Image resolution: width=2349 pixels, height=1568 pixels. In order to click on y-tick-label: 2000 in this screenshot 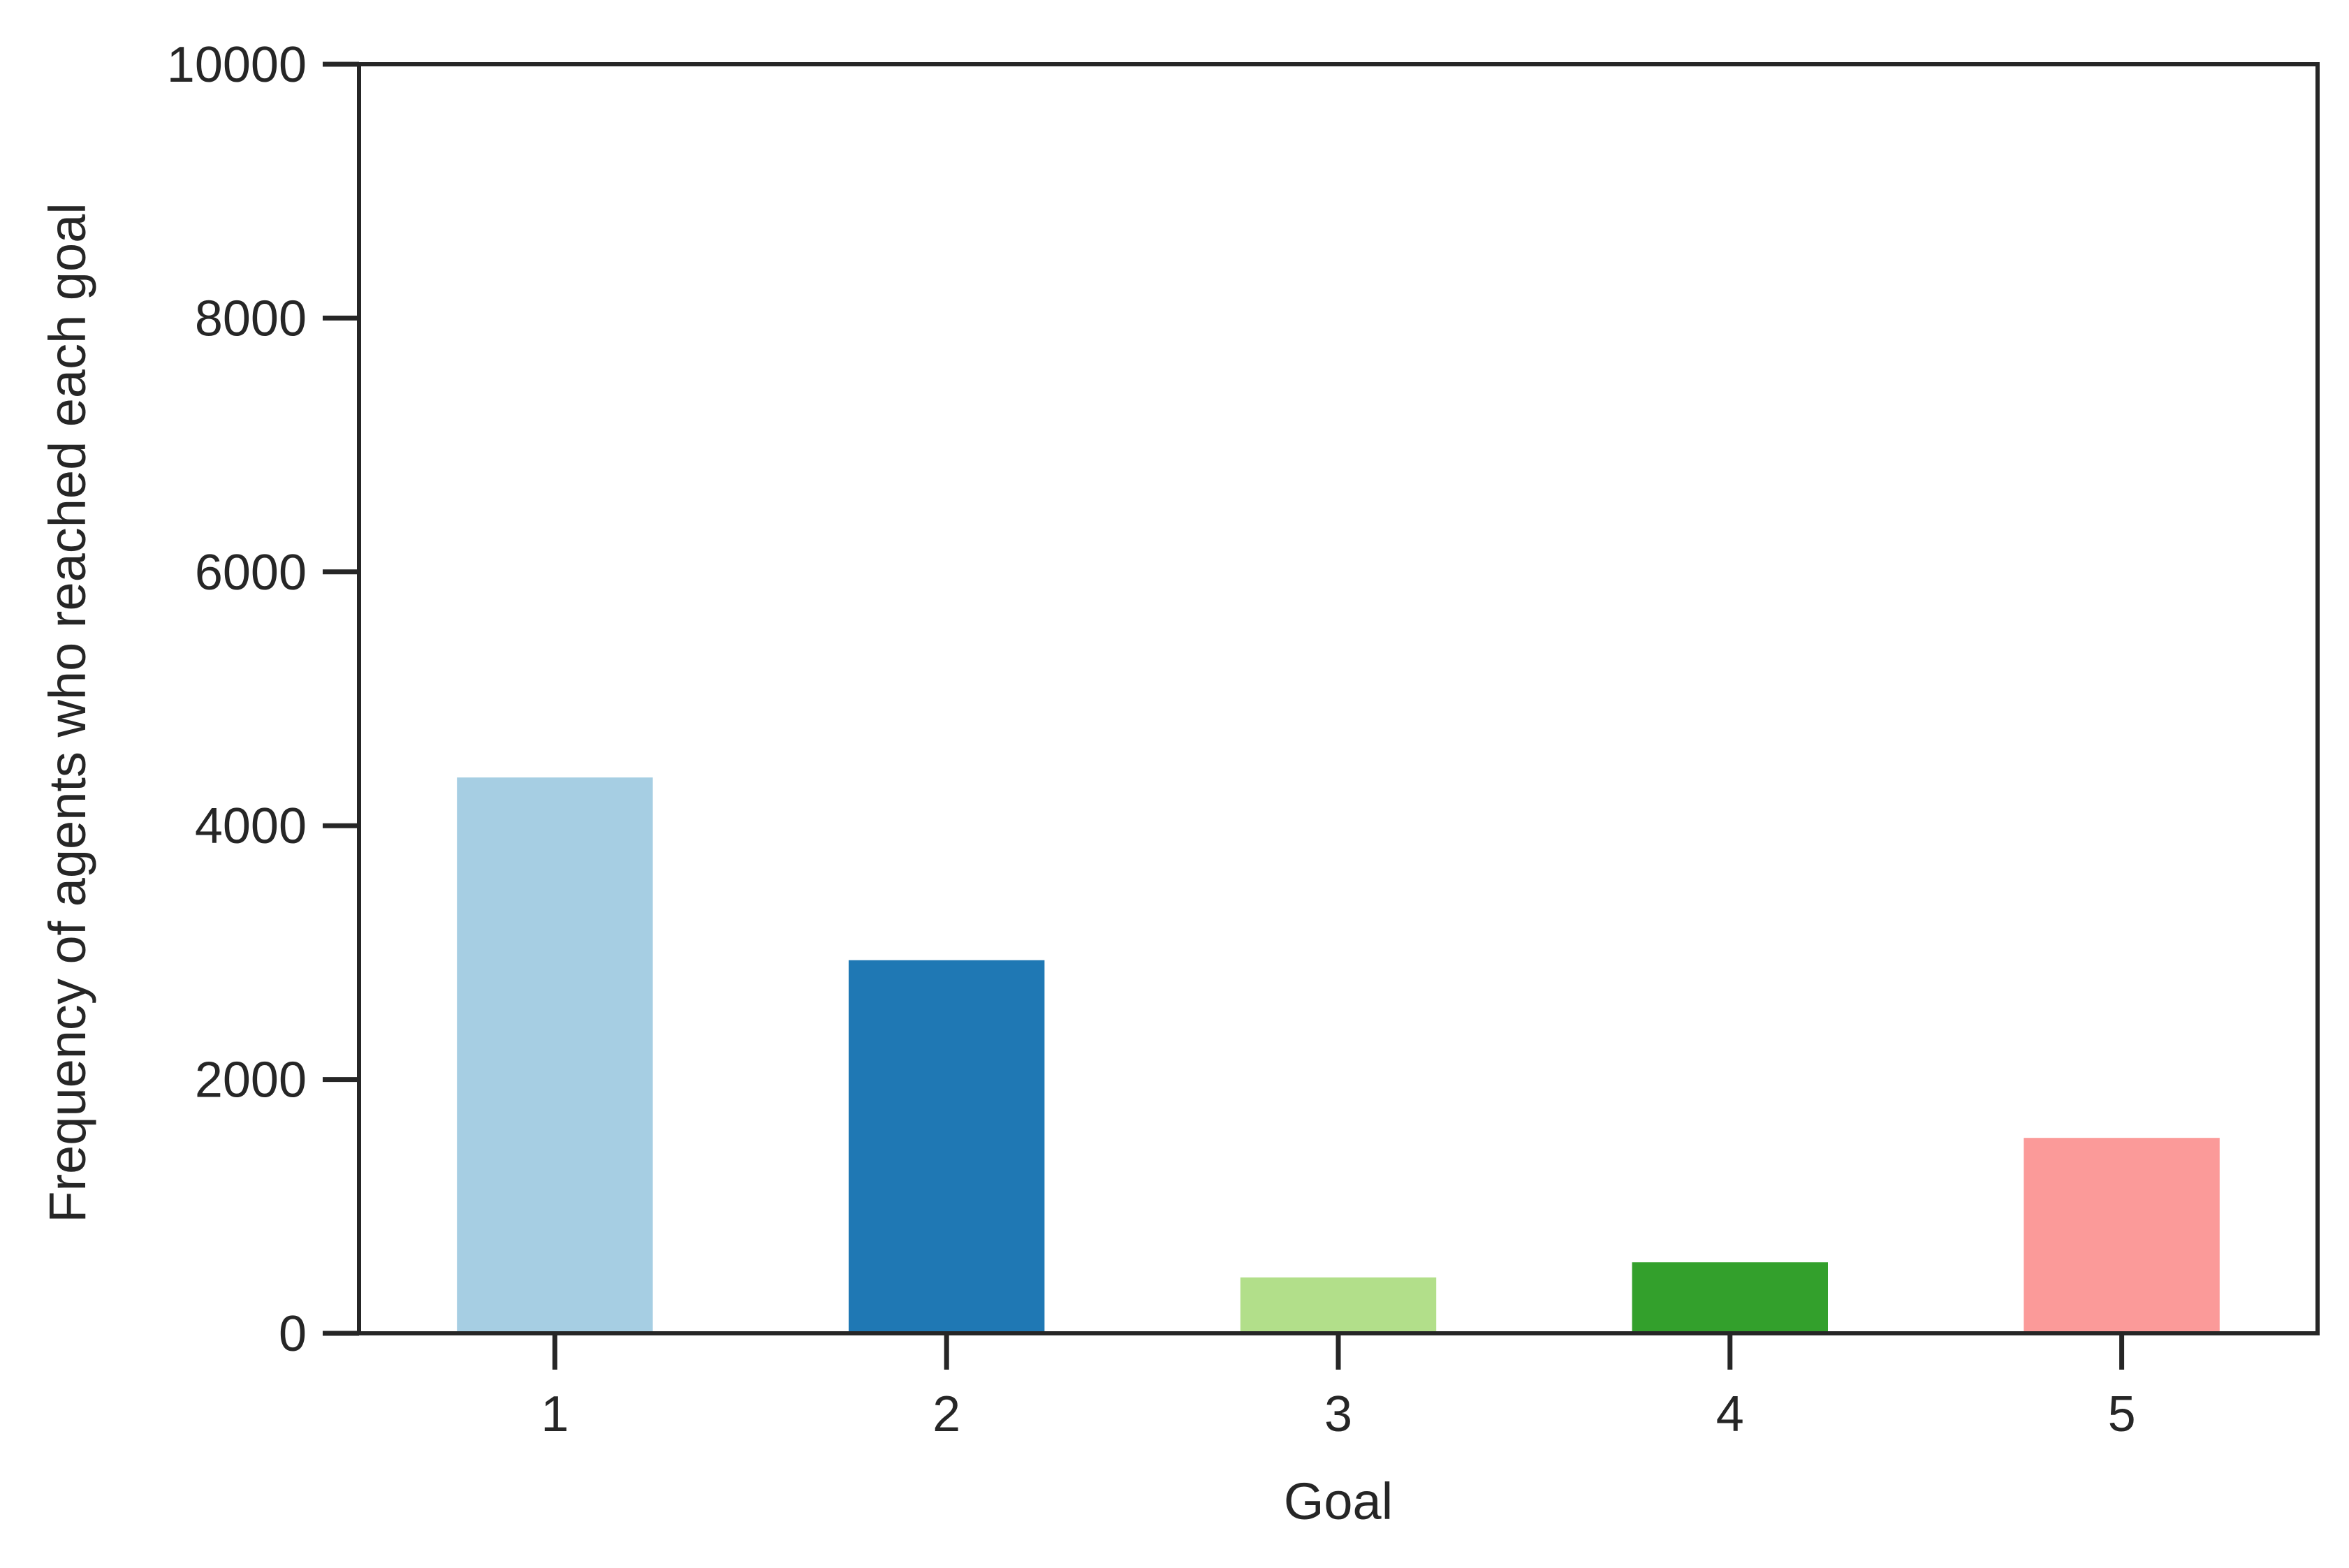, I will do `click(251, 1080)`.